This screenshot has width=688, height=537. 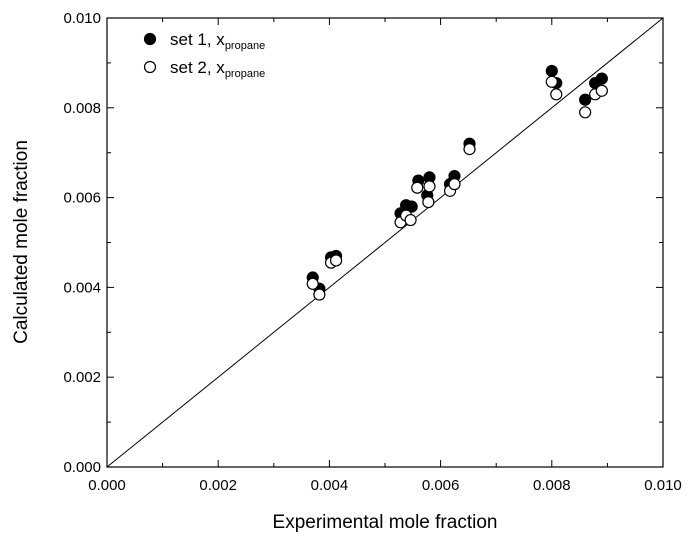 What do you see at coordinates (82, 18) in the screenshot?
I see `y-tick-label: 0.010` at bounding box center [82, 18].